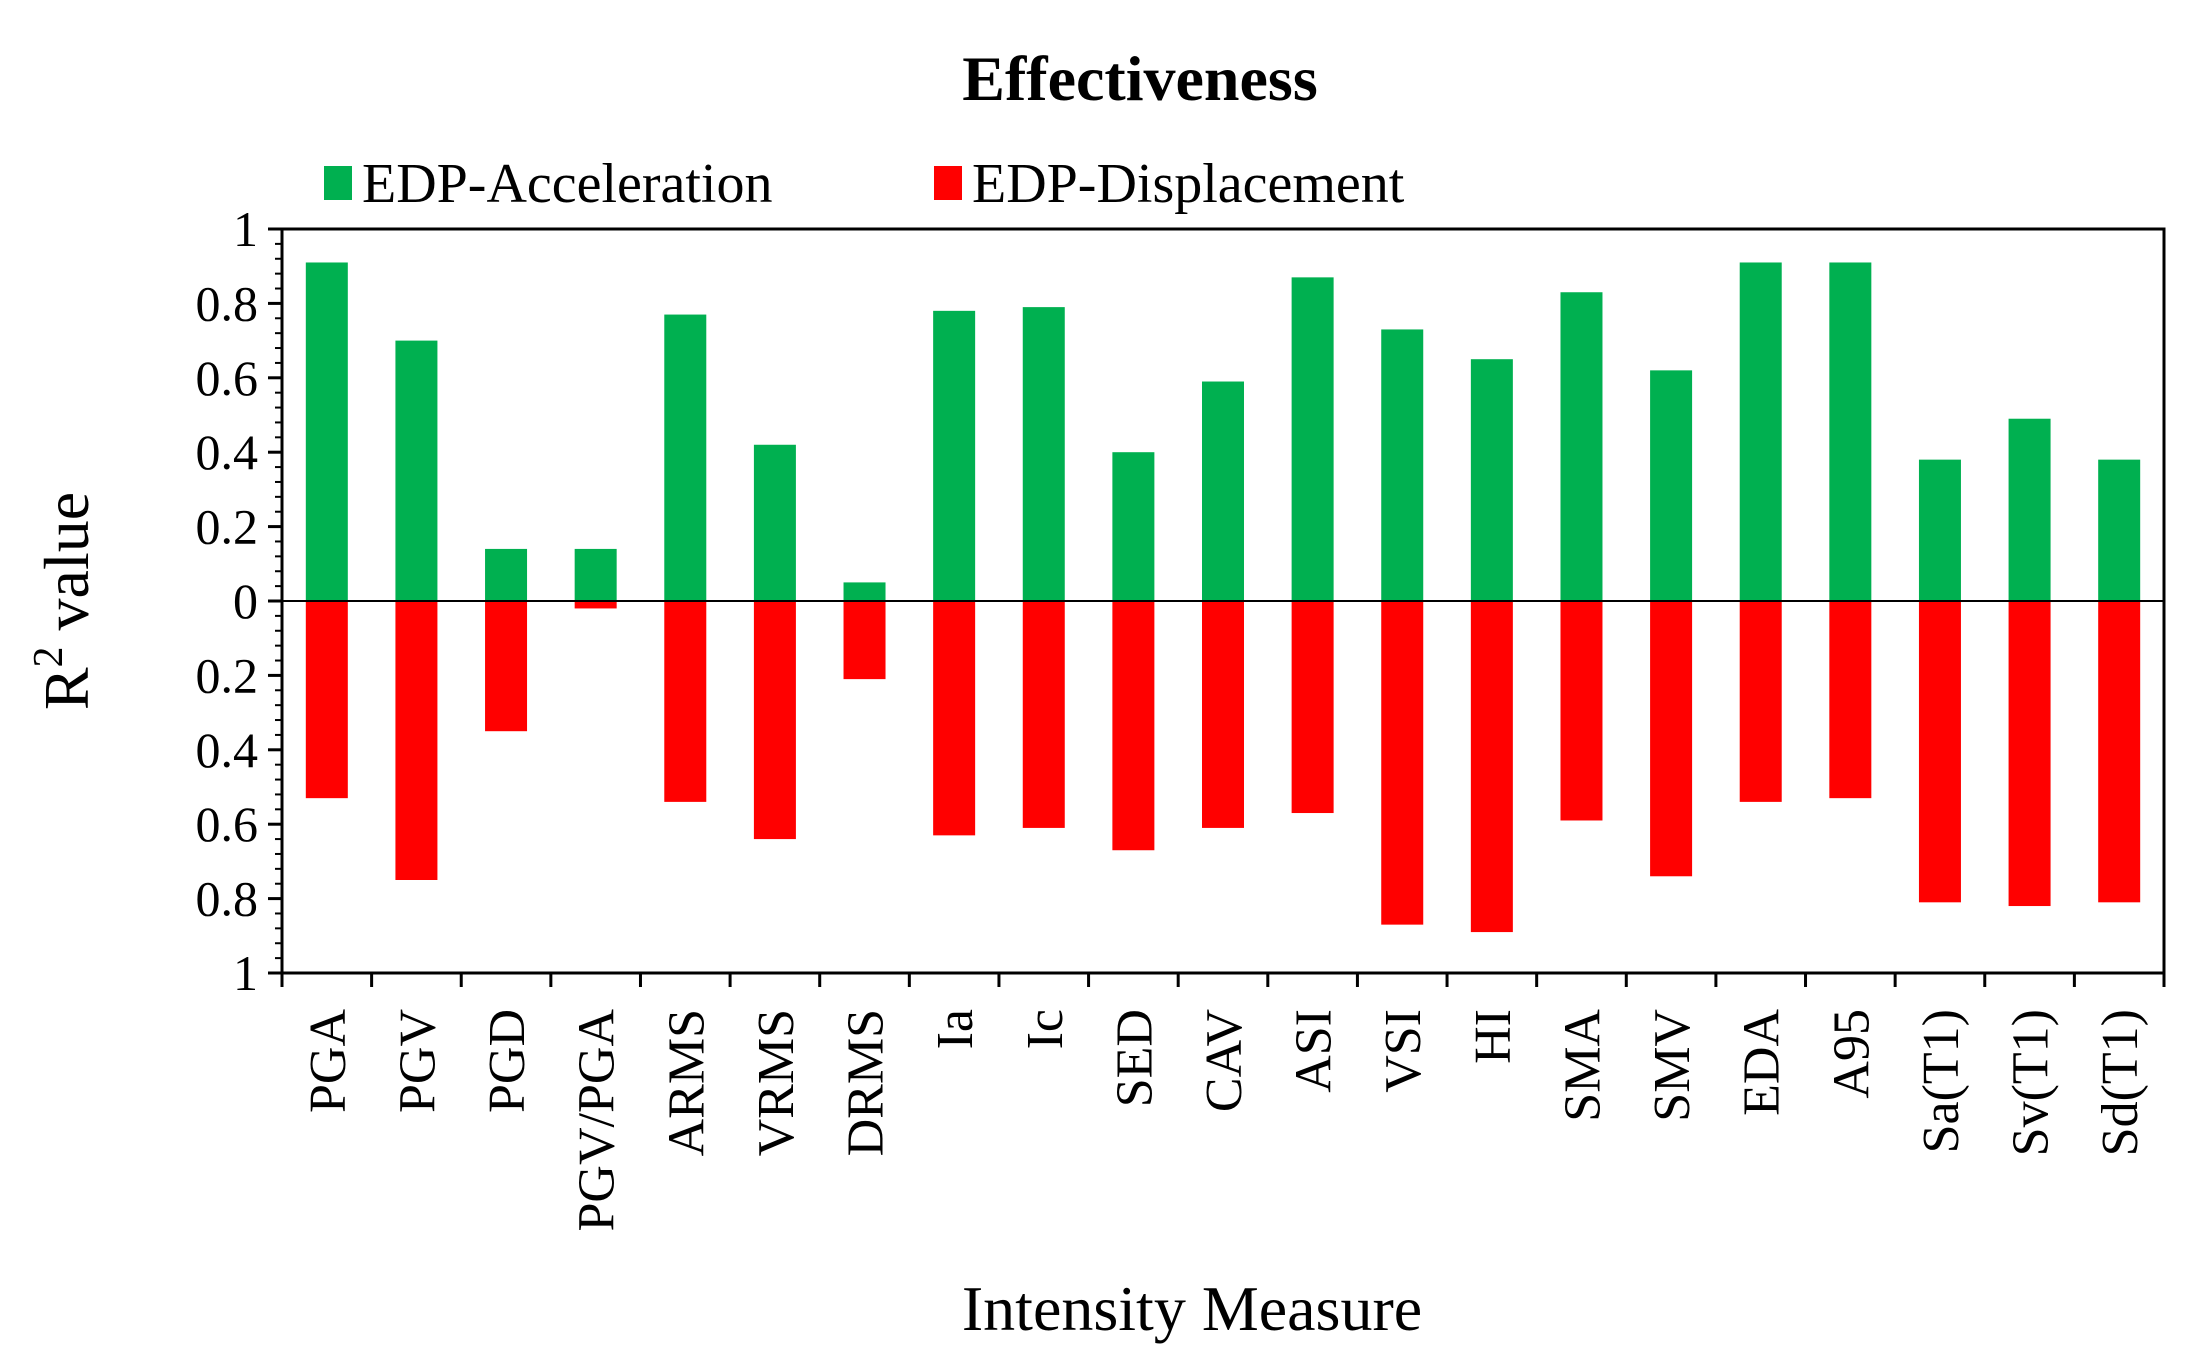 The width and height of the screenshot is (2204, 1367). I want to click on x-axis-title: Intensity Measure, so click(1192, 1308).